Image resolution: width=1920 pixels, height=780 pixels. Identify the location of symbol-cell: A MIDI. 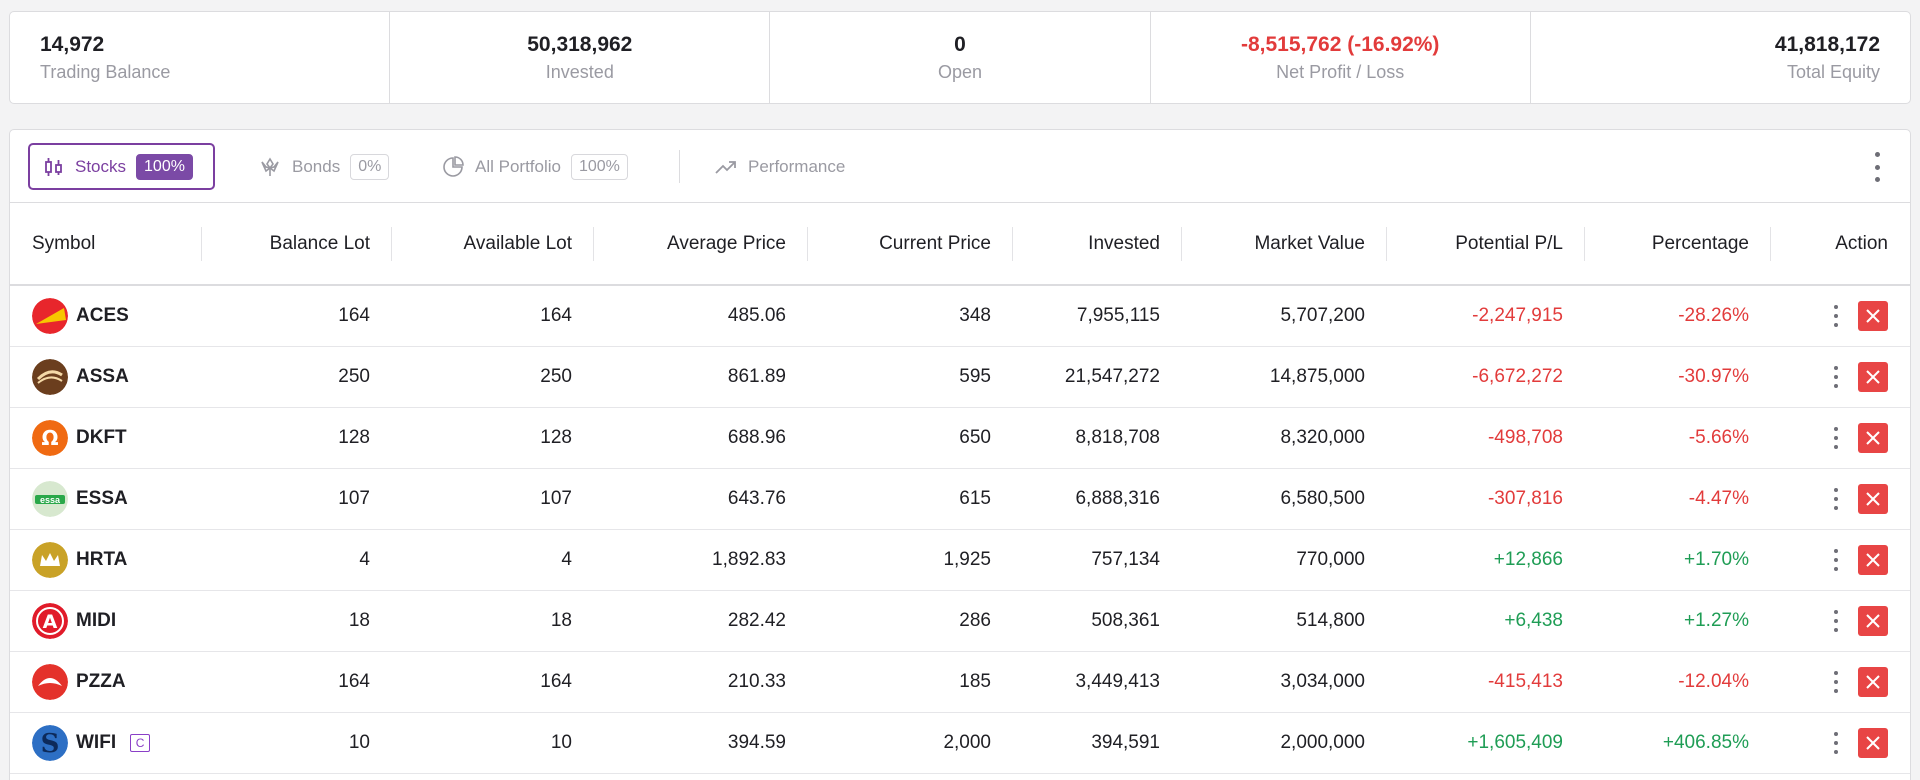
(106, 621).